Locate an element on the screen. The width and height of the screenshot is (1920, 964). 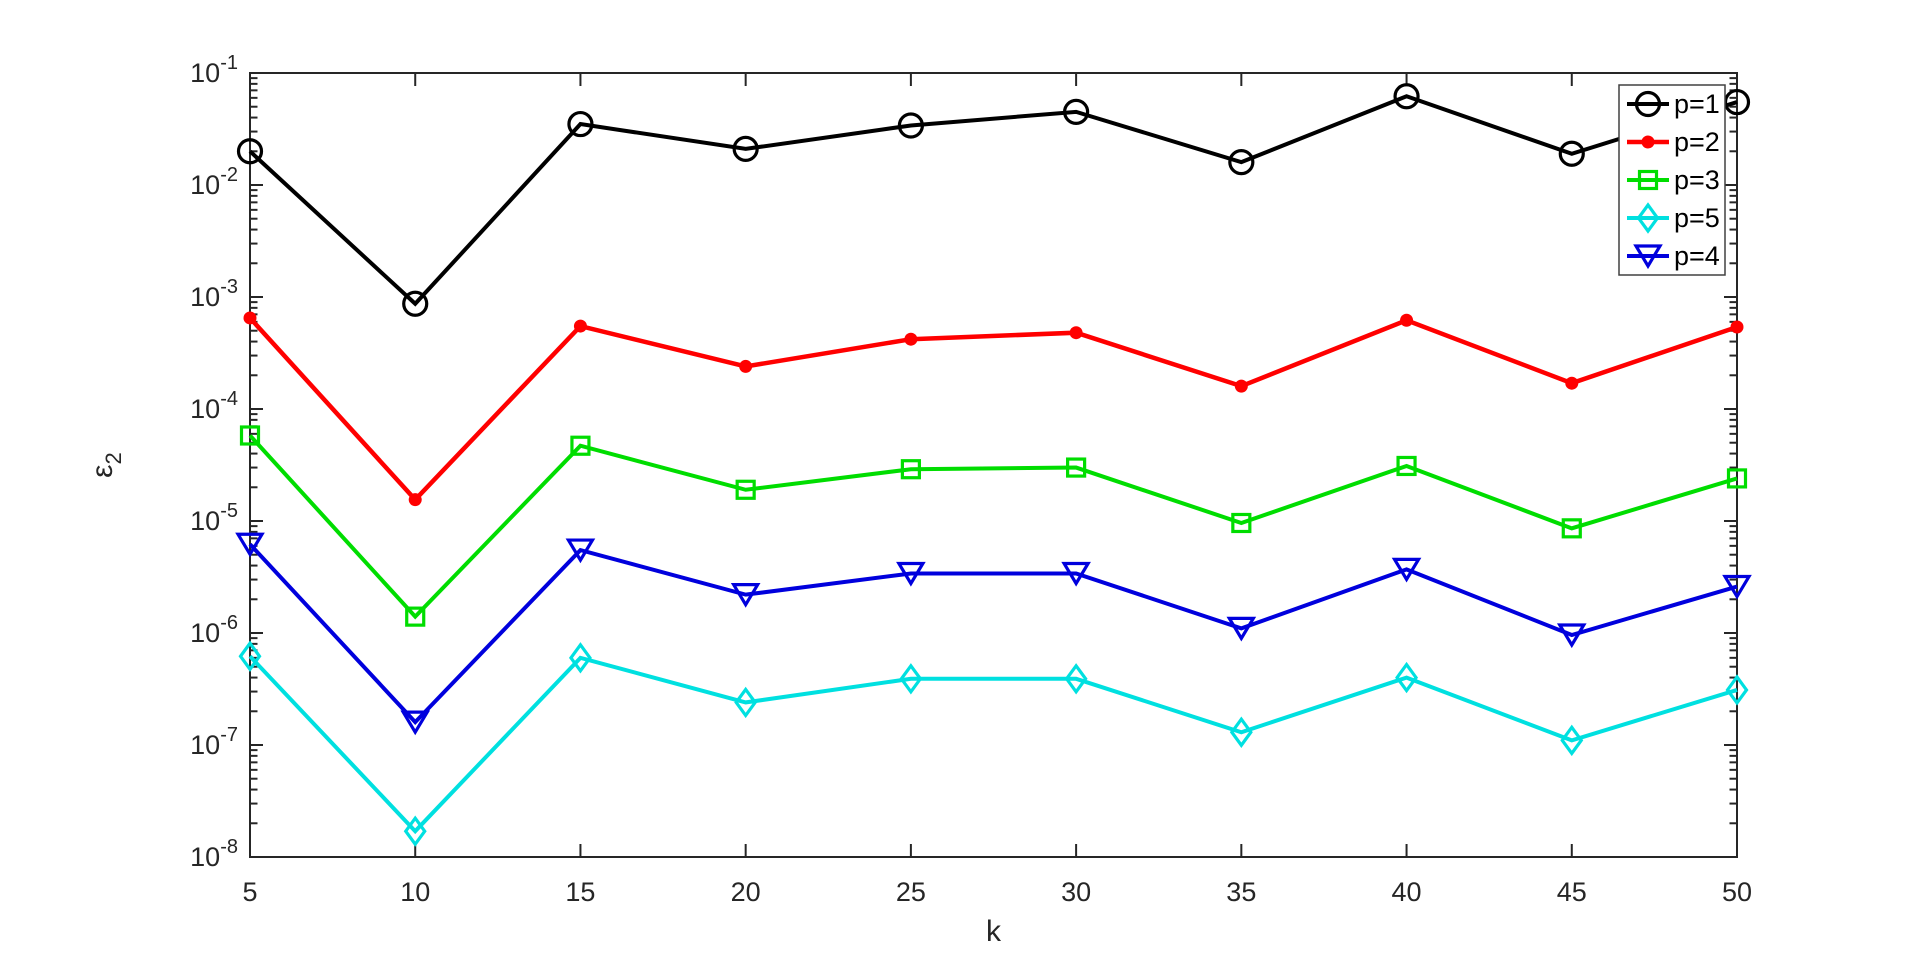
legend-label: p=5 is located at coordinates (1697, 218).